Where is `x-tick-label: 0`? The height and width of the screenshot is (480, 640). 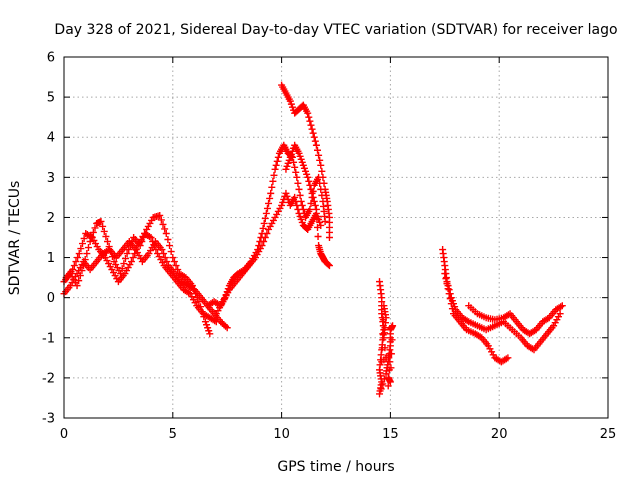
x-tick-label: 0 is located at coordinates (64, 434).